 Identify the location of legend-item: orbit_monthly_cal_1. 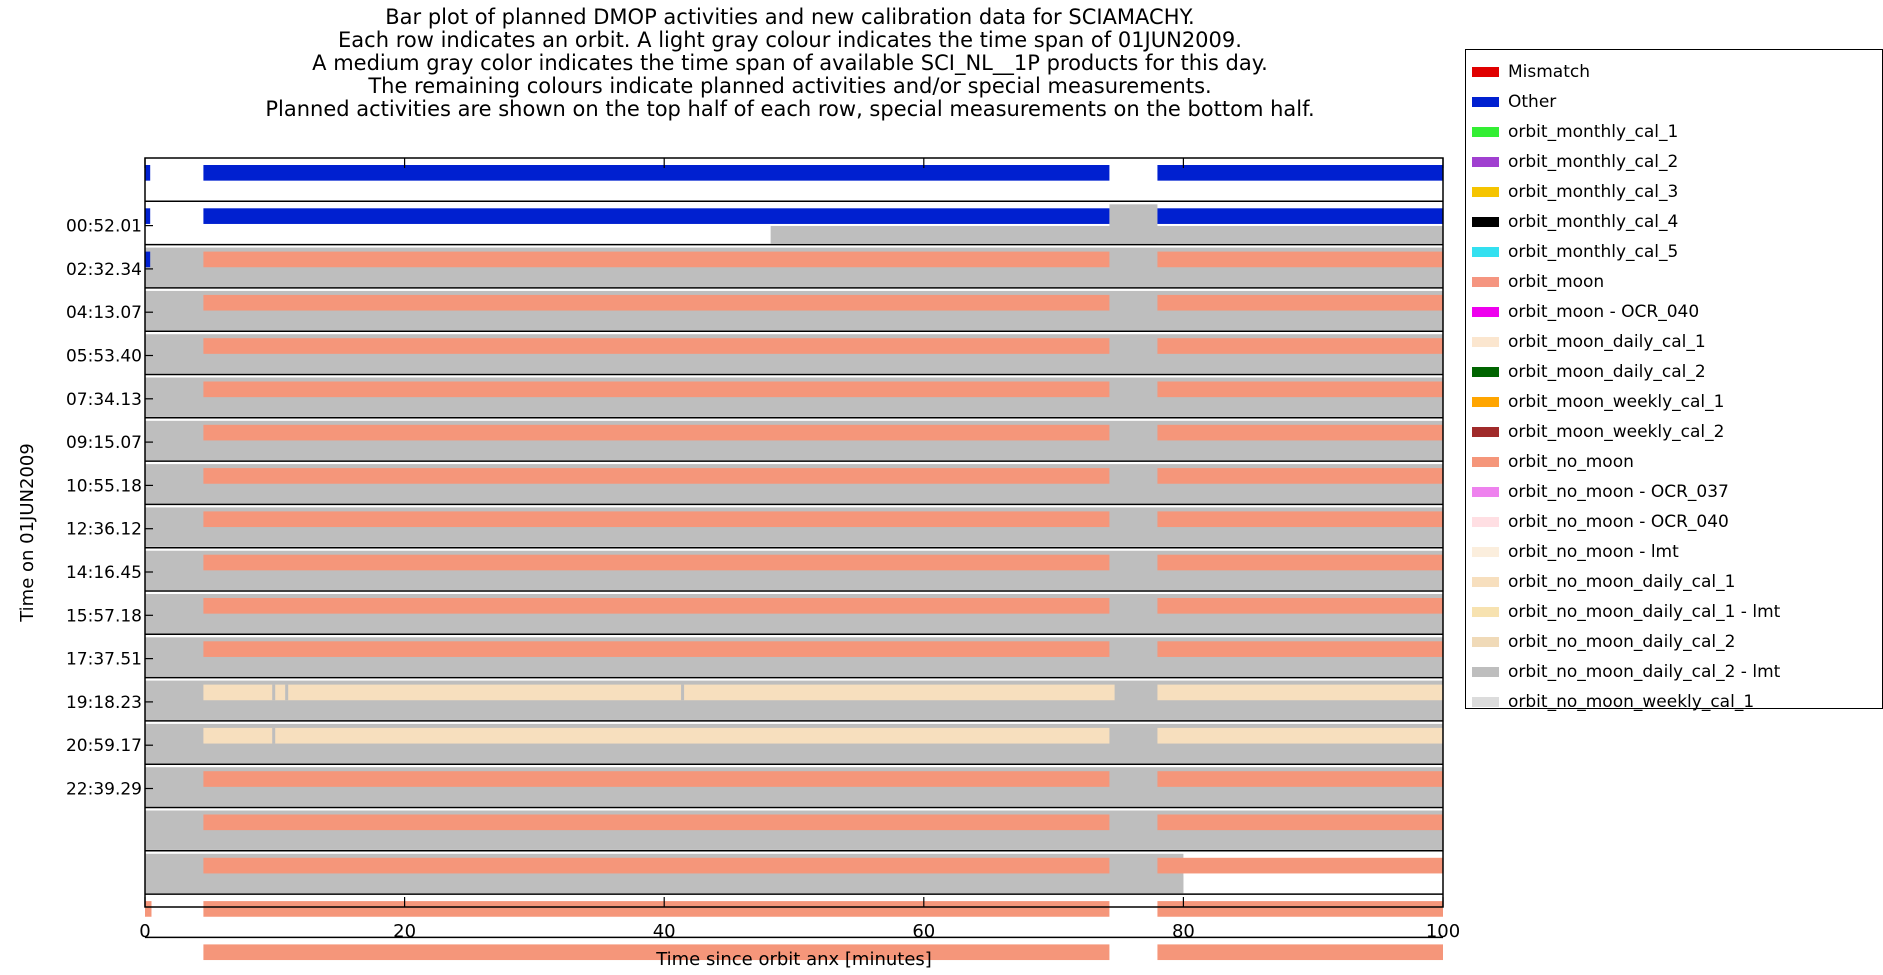
(1575, 132).